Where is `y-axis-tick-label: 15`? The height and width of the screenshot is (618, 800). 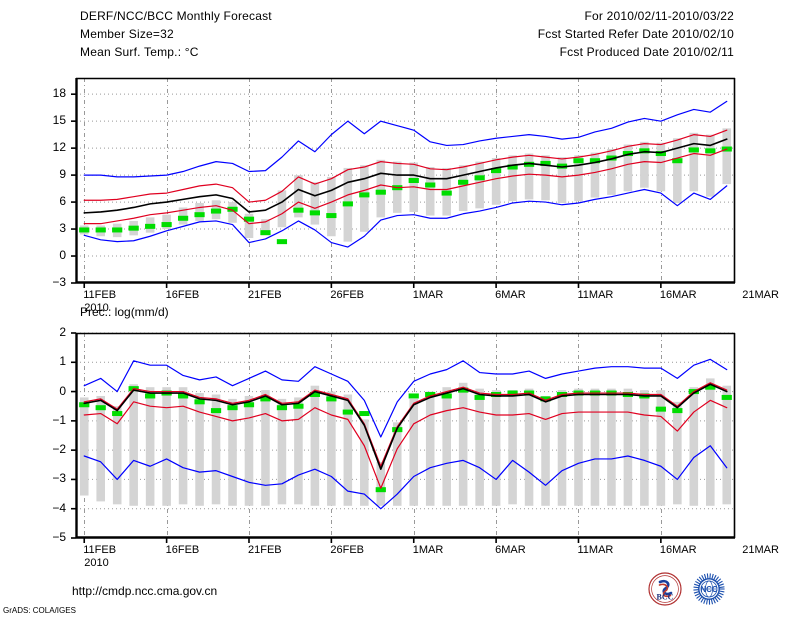 y-axis-tick-label: 15 is located at coordinates (59, 120).